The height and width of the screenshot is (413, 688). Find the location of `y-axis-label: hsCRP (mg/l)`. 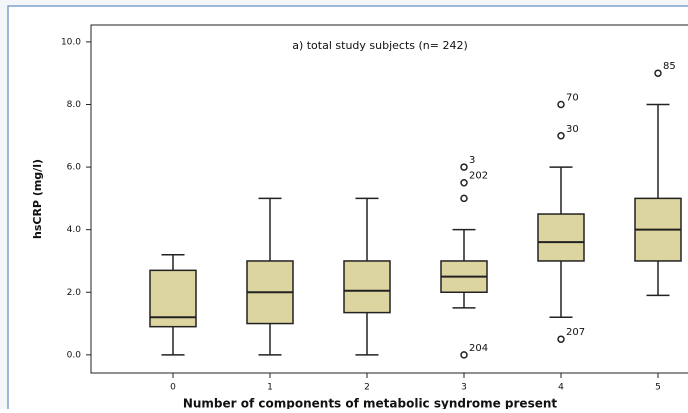

y-axis-label: hsCRP (mg/l) is located at coordinates (37, 199).